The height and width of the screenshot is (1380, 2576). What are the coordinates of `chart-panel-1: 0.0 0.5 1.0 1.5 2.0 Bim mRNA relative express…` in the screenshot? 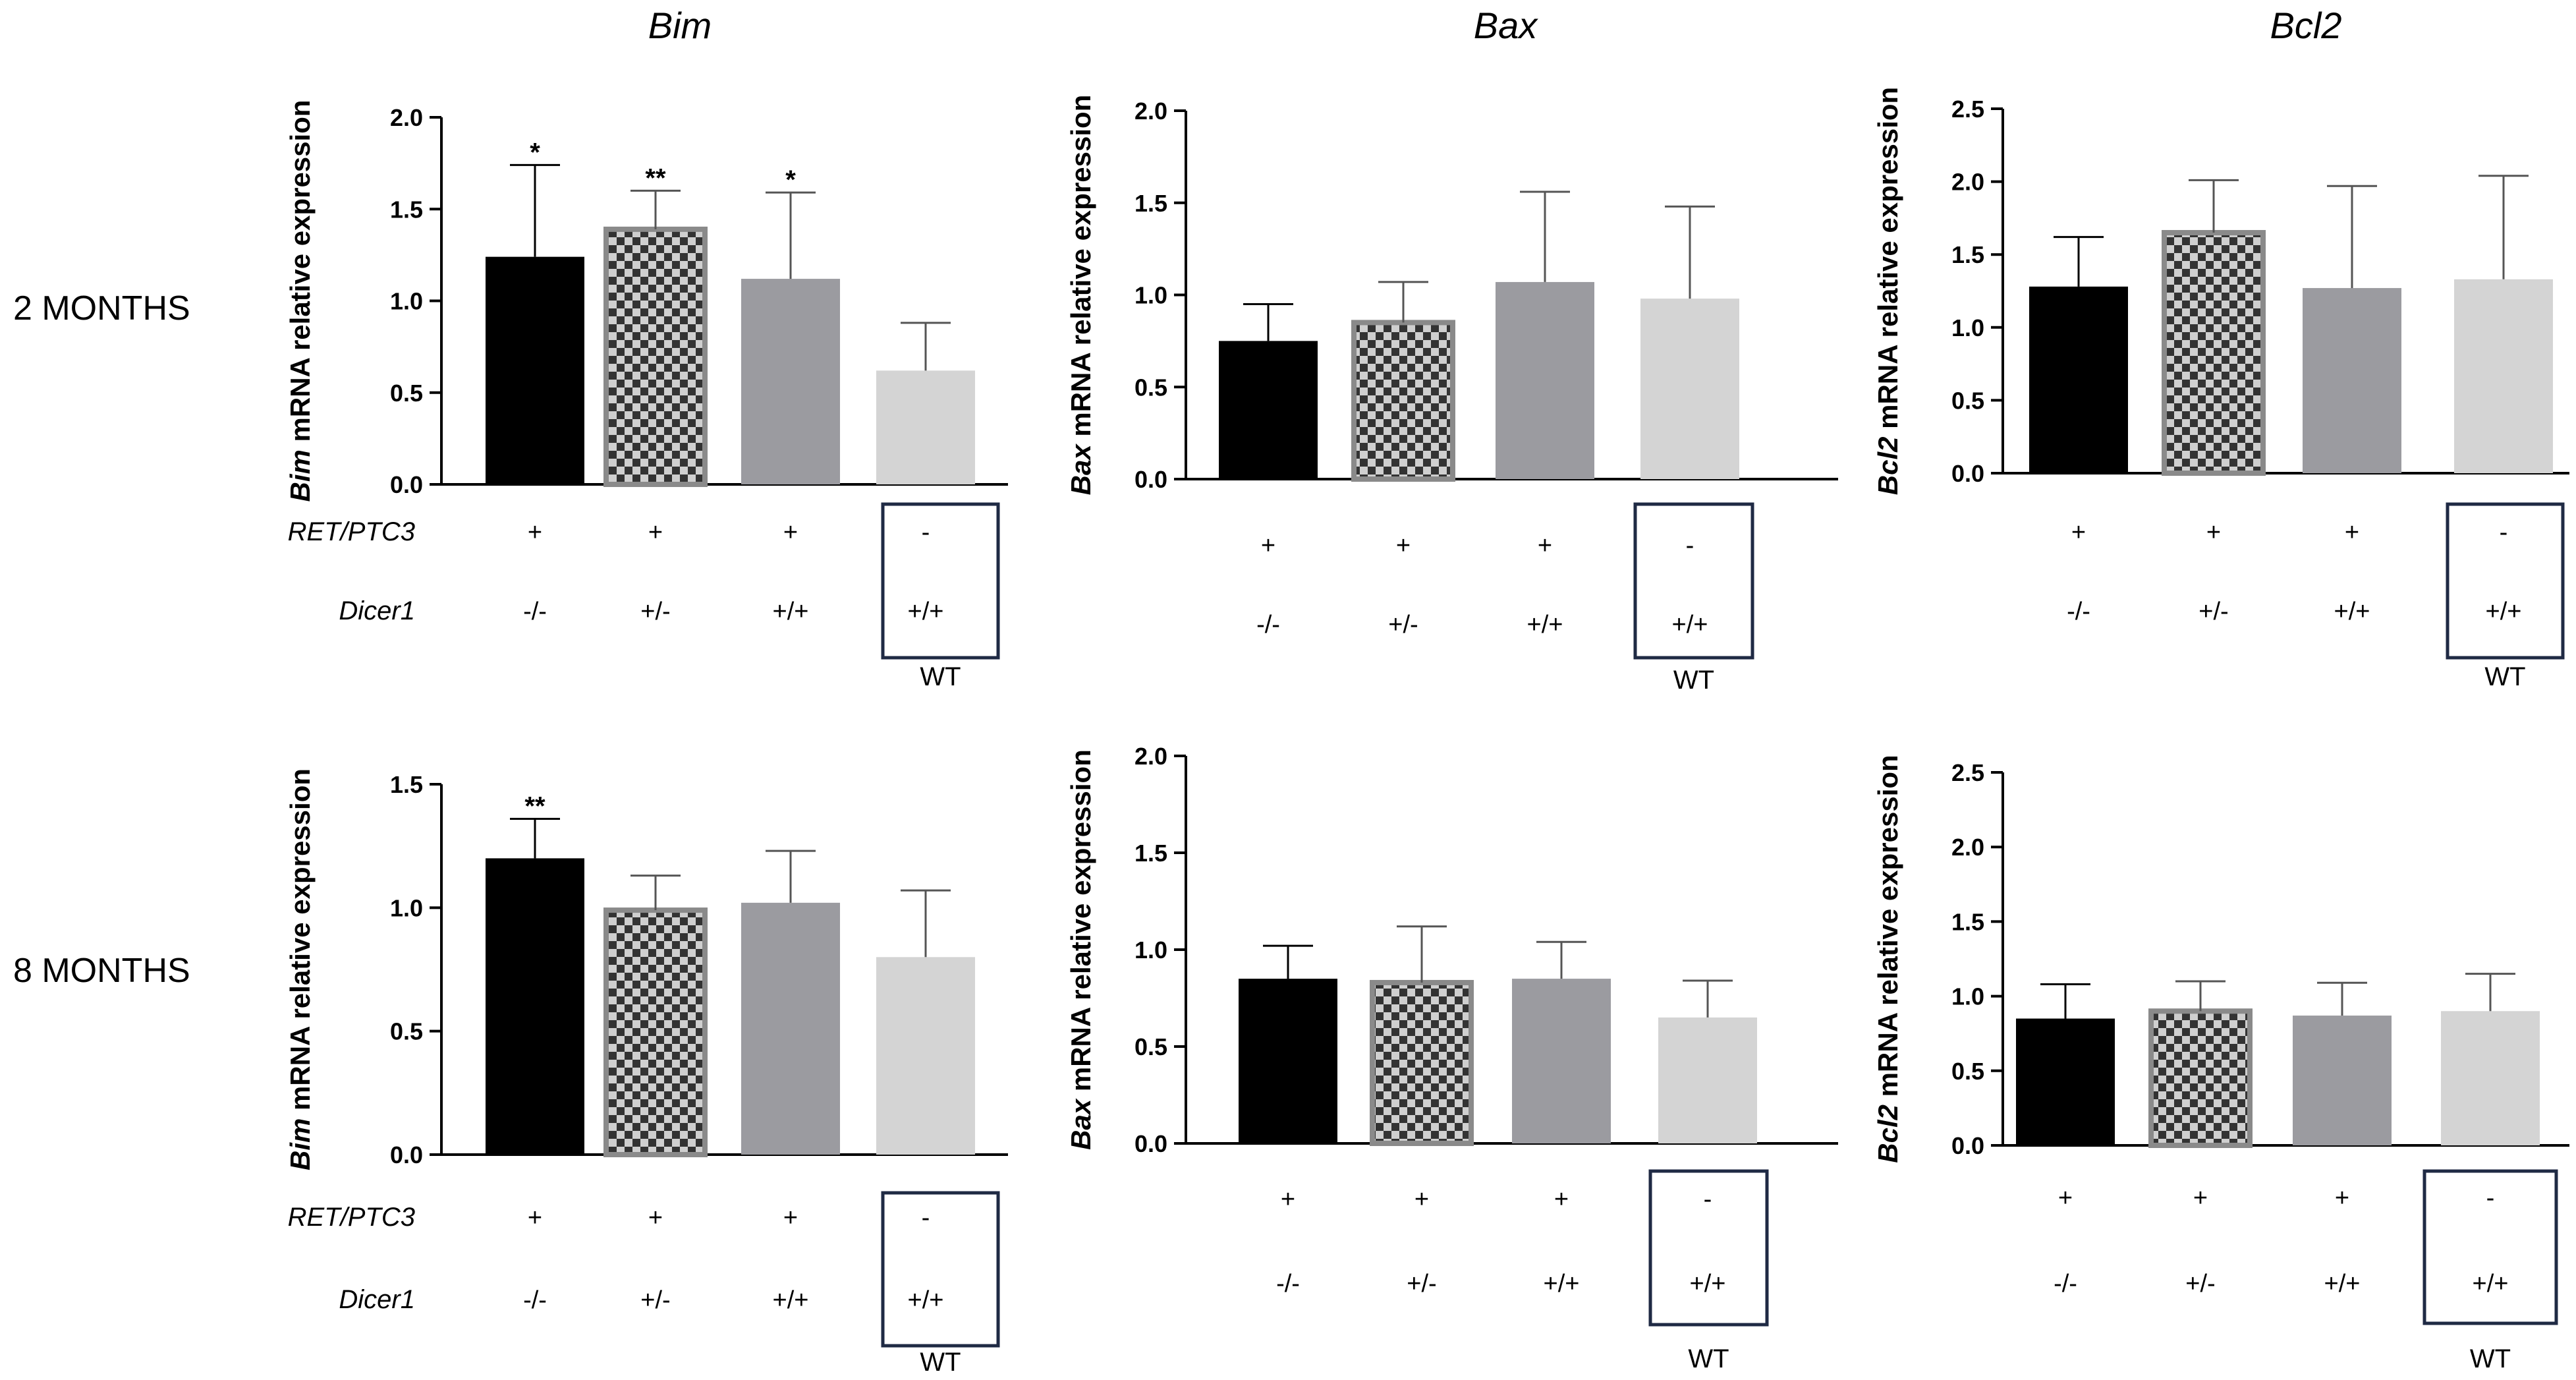 It's located at (646, 395).